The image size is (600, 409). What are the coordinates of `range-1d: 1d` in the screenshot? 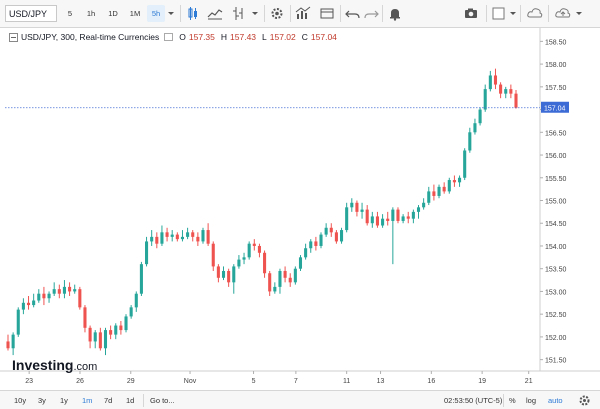 It's located at (130, 400).